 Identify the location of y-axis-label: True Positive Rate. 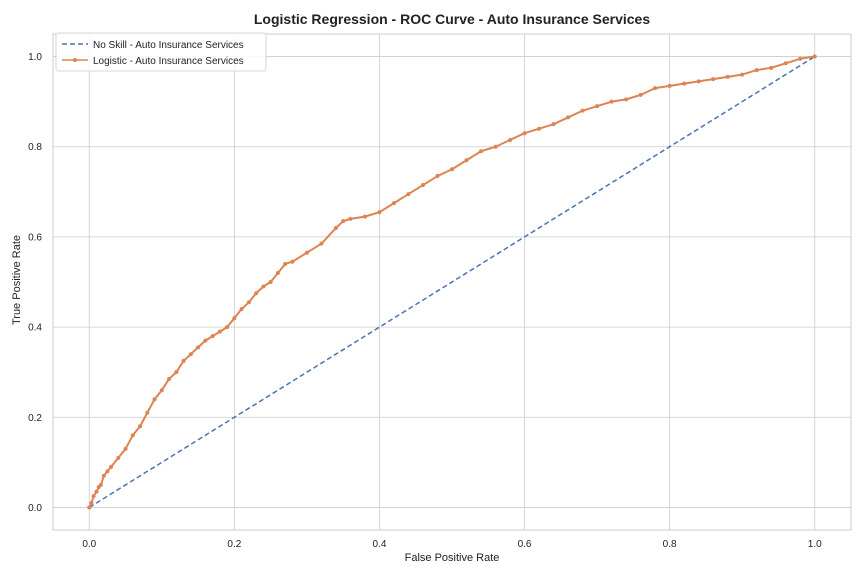
(17, 280).